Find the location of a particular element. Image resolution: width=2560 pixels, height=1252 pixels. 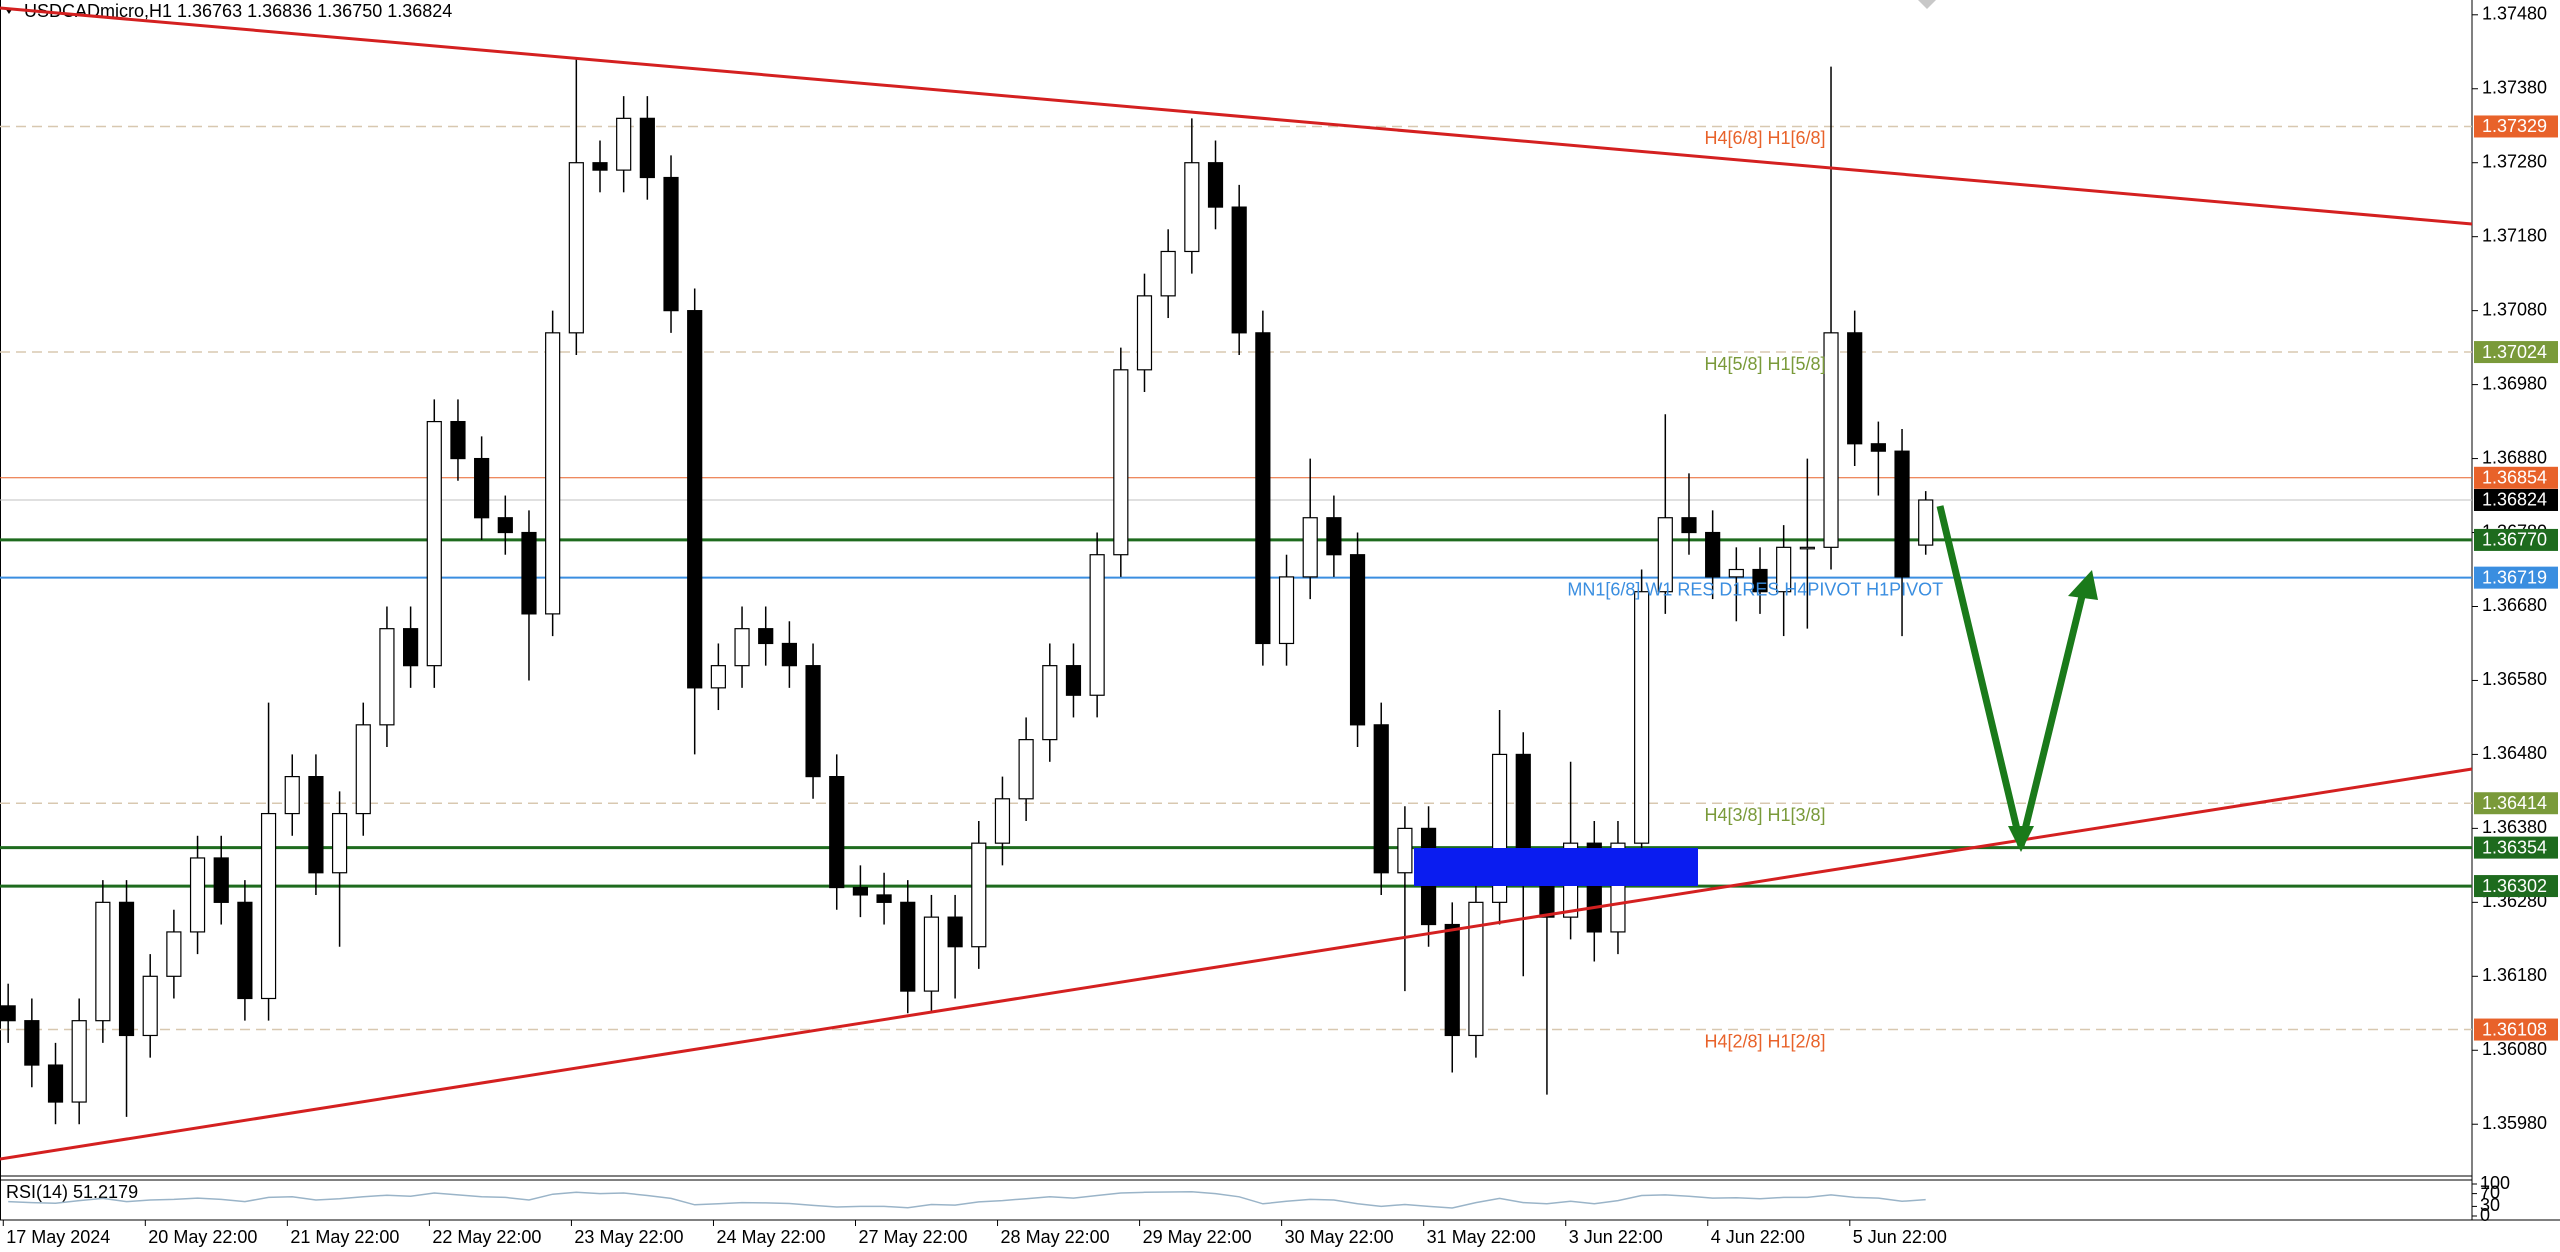

x-tick-label: 30 May 22:00 is located at coordinates (1339, 1237).